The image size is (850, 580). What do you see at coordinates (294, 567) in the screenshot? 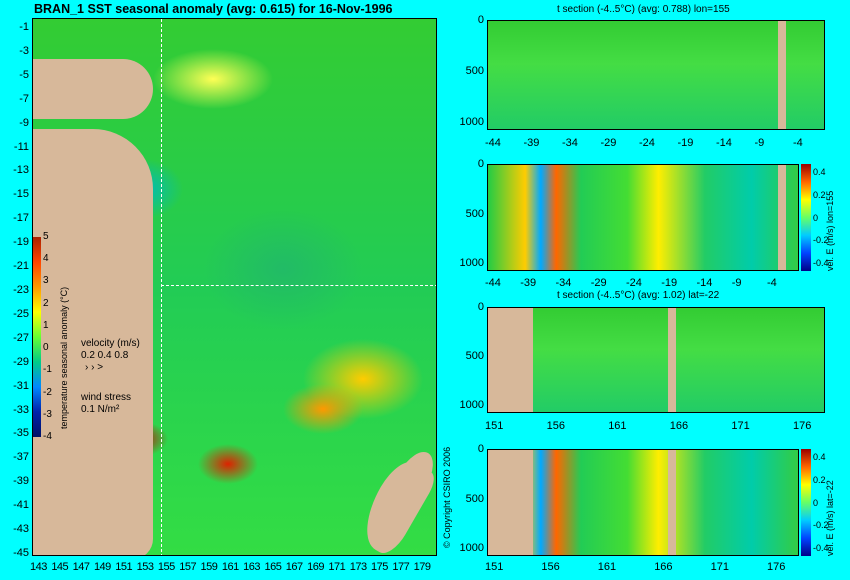
I see `lon-tick-label: 167` at bounding box center [294, 567].